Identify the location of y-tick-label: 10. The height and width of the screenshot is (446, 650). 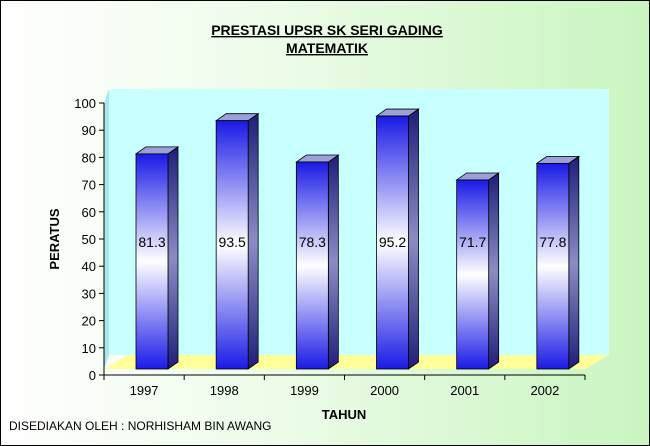
(89, 348).